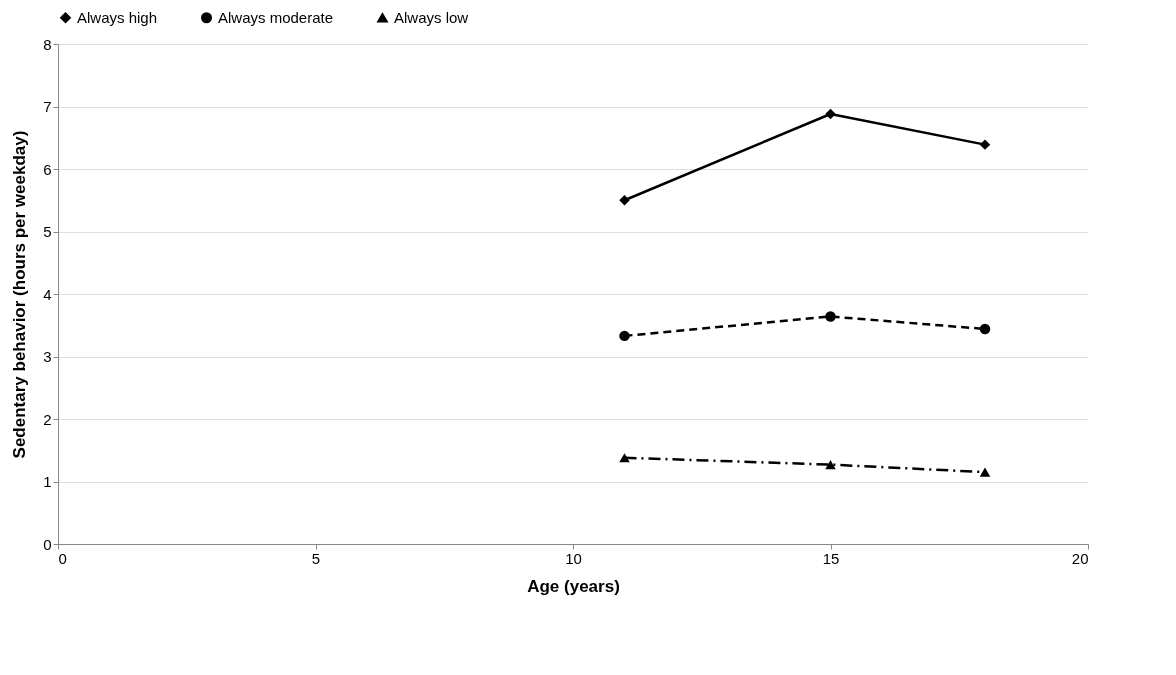  Describe the element at coordinates (47, 356) in the screenshot. I see `y-tick-label: 3` at that location.